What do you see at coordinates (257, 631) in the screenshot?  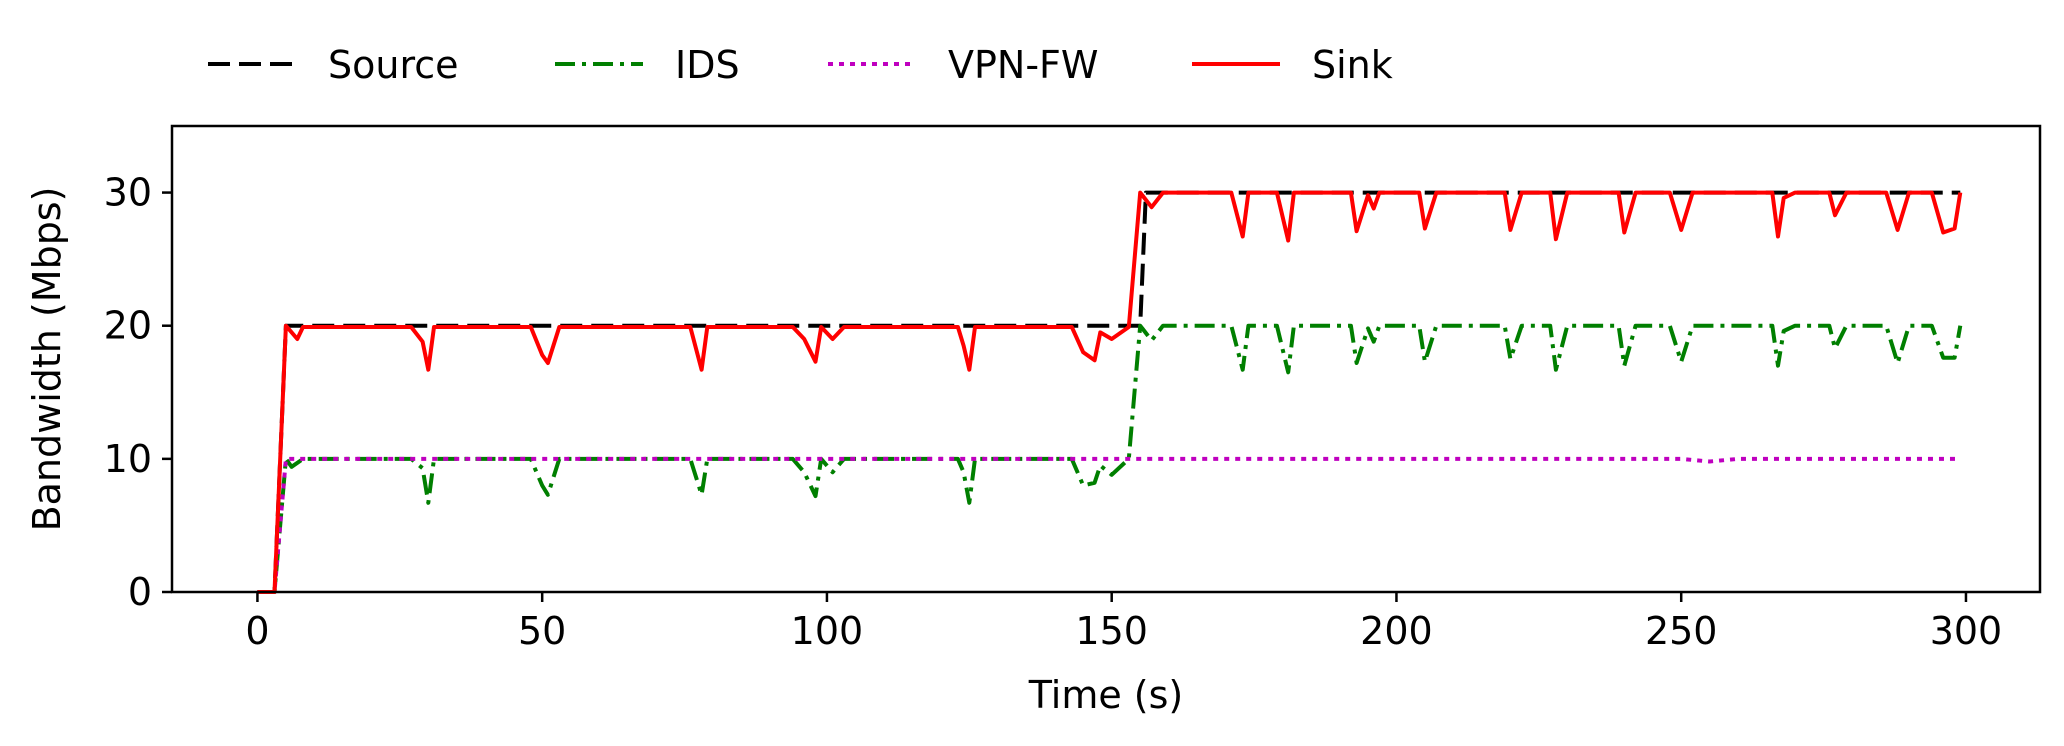 I see `x-tick-label: 0` at bounding box center [257, 631].